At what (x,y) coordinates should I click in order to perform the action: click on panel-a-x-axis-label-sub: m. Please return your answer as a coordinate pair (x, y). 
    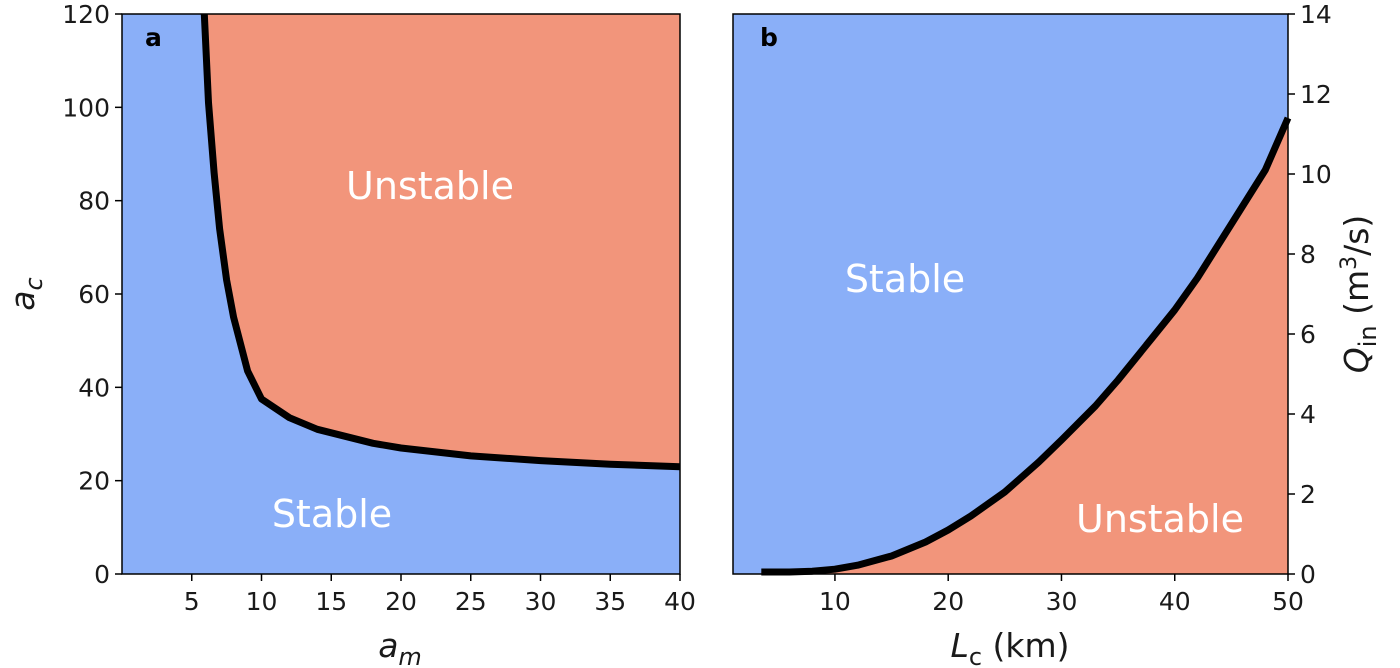
    Looking at the image, I should click on (409, 655).